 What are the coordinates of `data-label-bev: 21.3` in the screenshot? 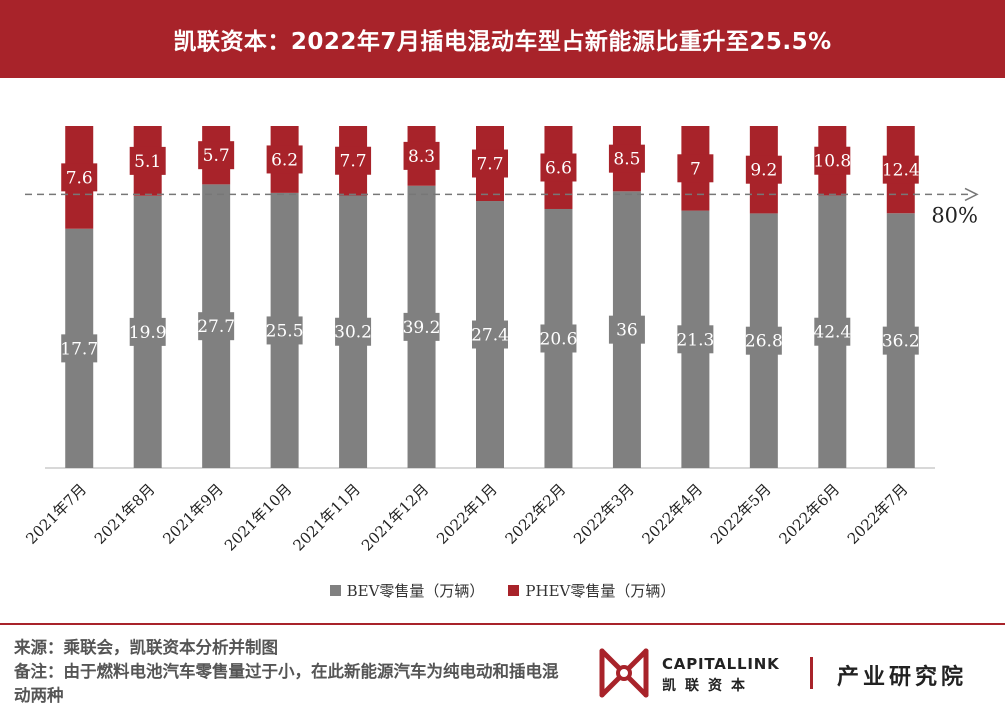 It's located at (695, 340).